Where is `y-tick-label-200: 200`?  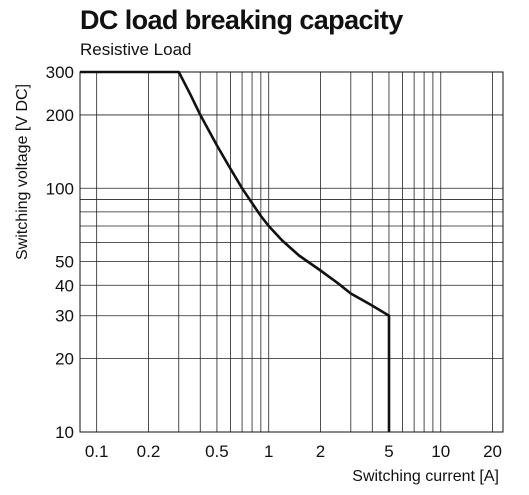 y-tick-label-200: 200 is located at coordinates (60, 115).